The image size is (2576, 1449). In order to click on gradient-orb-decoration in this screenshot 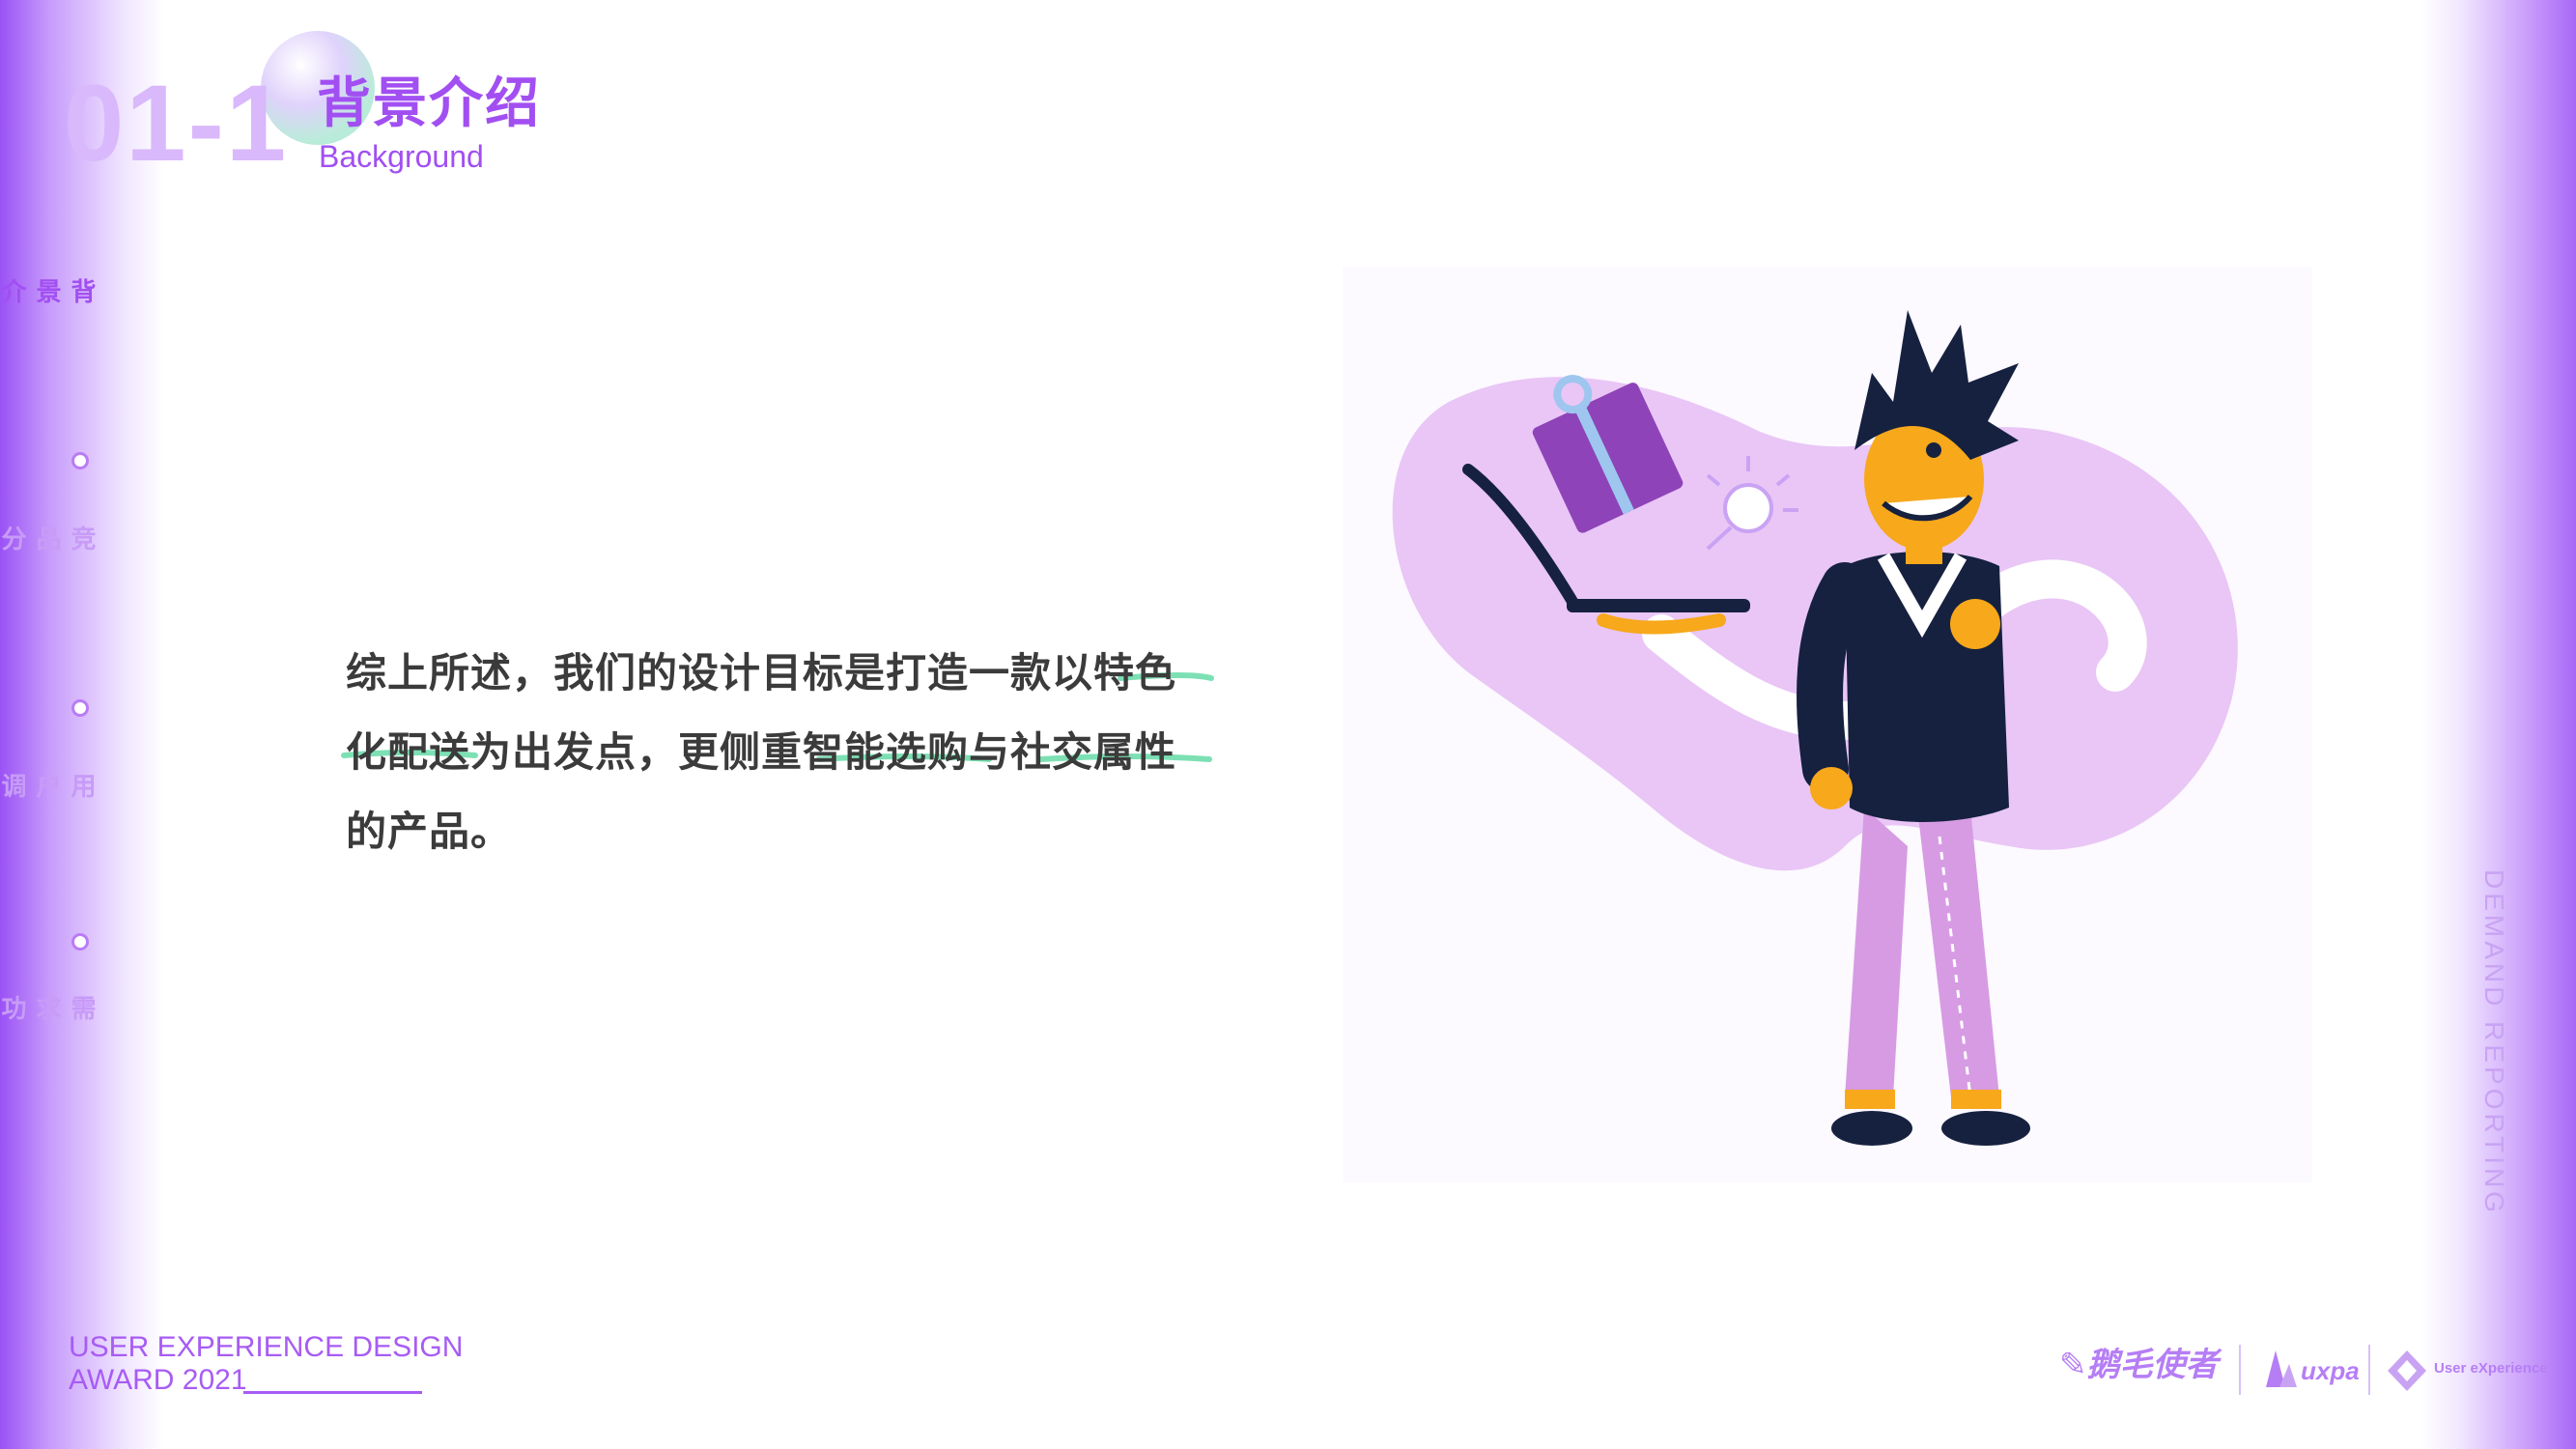, I will do `click(318, 88)`.